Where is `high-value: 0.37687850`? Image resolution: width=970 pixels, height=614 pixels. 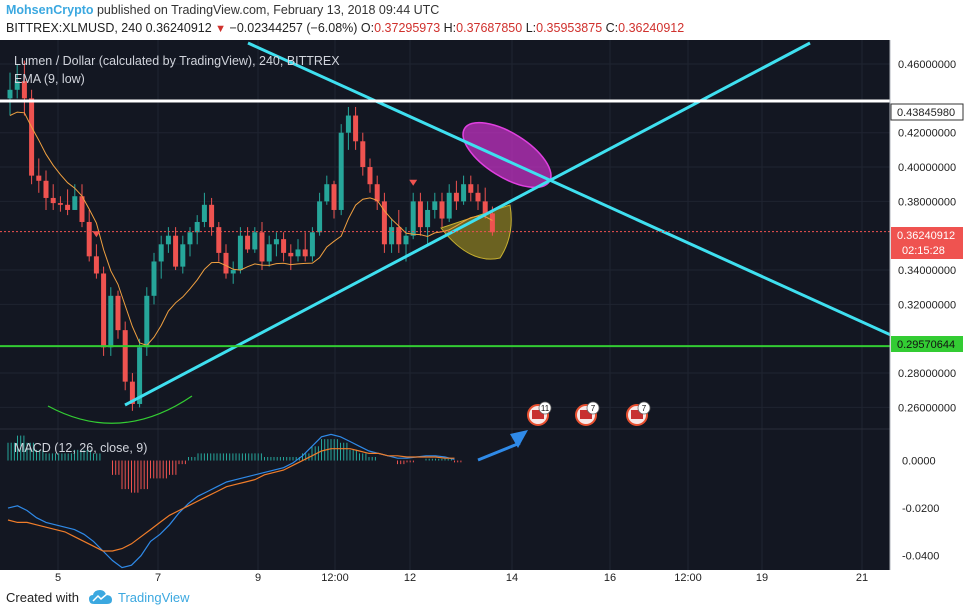
high-value: 0.37687850 is located at coordinates (489, 28).